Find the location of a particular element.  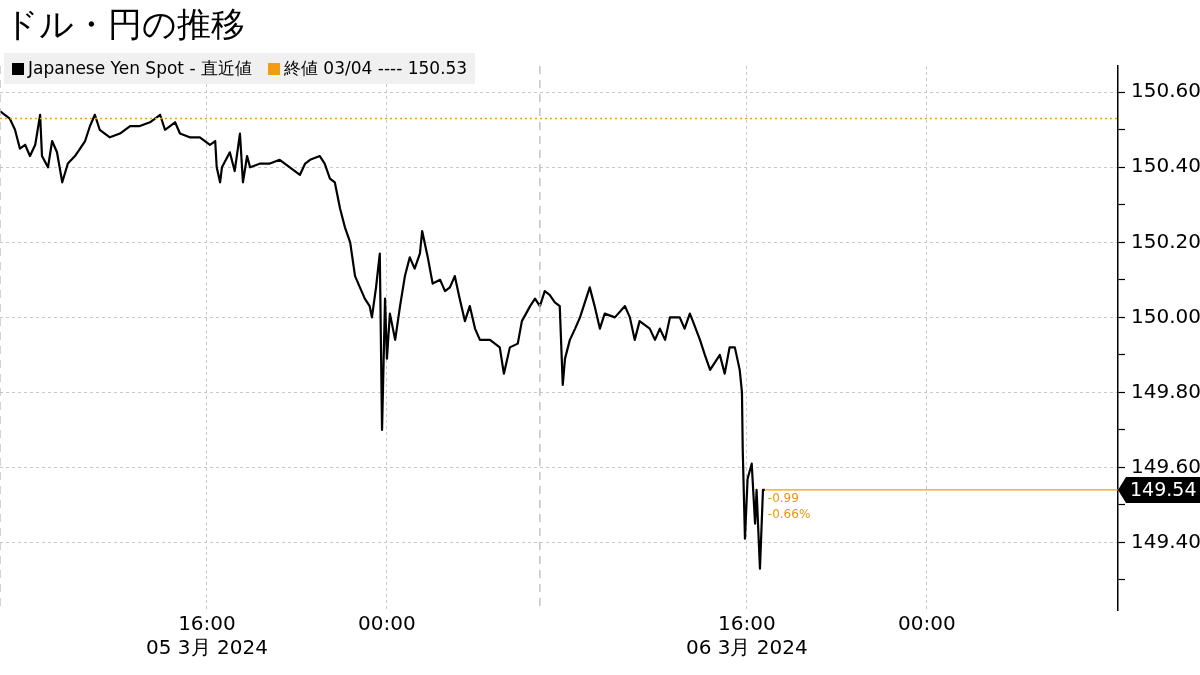

x-tick-label: 16:00 05 3月 2024 is located at coordinates (207, 635).